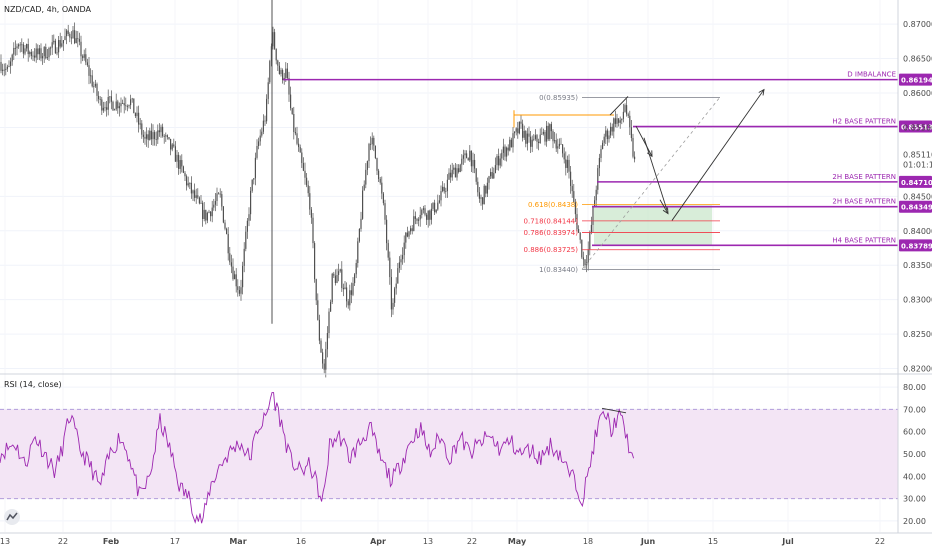  Describe the element at coordinates (914, 432) in the screenshot. I see `rsi-tick-label: 60.00` at that location.